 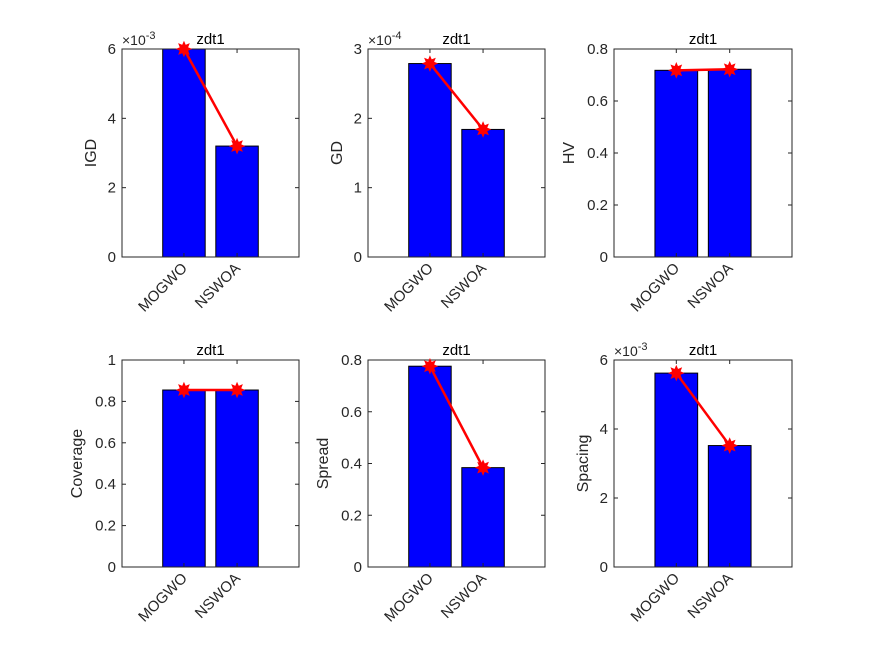 I want to click on y-axis-label: IGD, so click(x=91, y=153).